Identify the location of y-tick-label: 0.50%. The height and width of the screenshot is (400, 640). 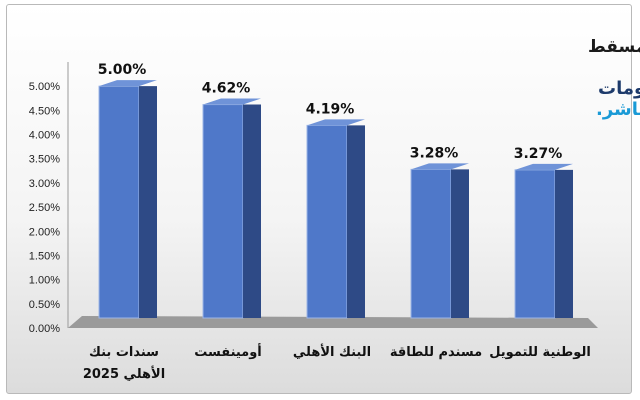
(44, 305).